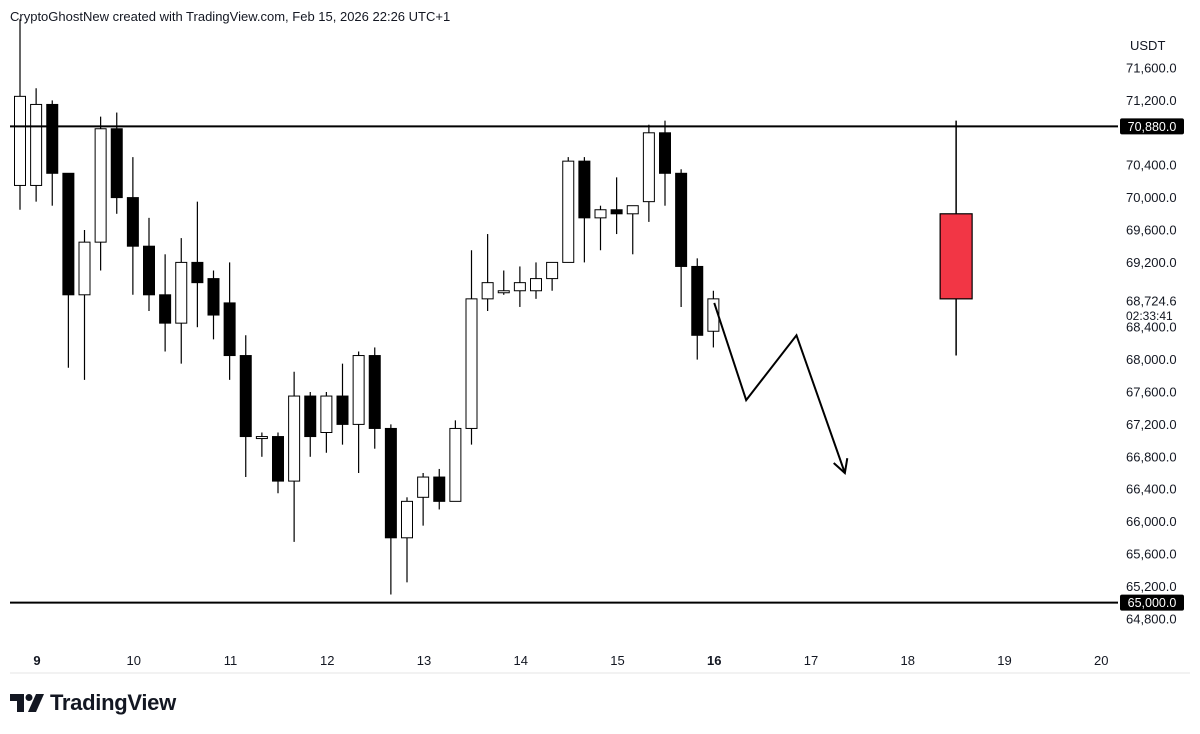 The image size is (1200, 734). Describe the element at coordinates (1151, 100) in the screenshot. I see `y-tick-label: 71,200.0` at that location.